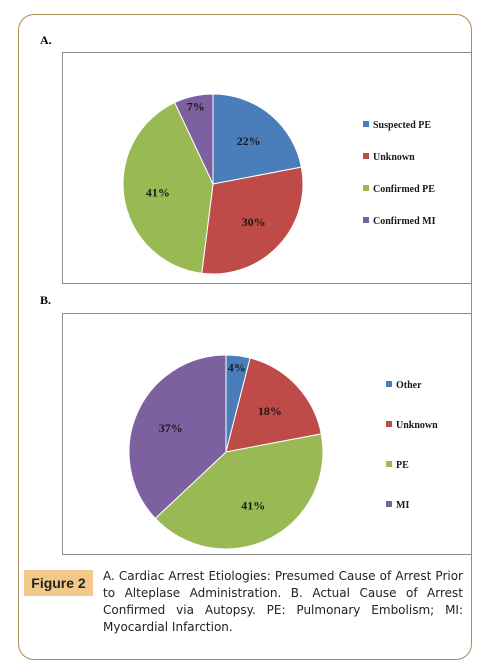 The height and width of the screenshot is (669, 494). Describe the element at coordinates (253, 506) in the screenshot. I see `pie-1-data-label-2: 41%` at that location.